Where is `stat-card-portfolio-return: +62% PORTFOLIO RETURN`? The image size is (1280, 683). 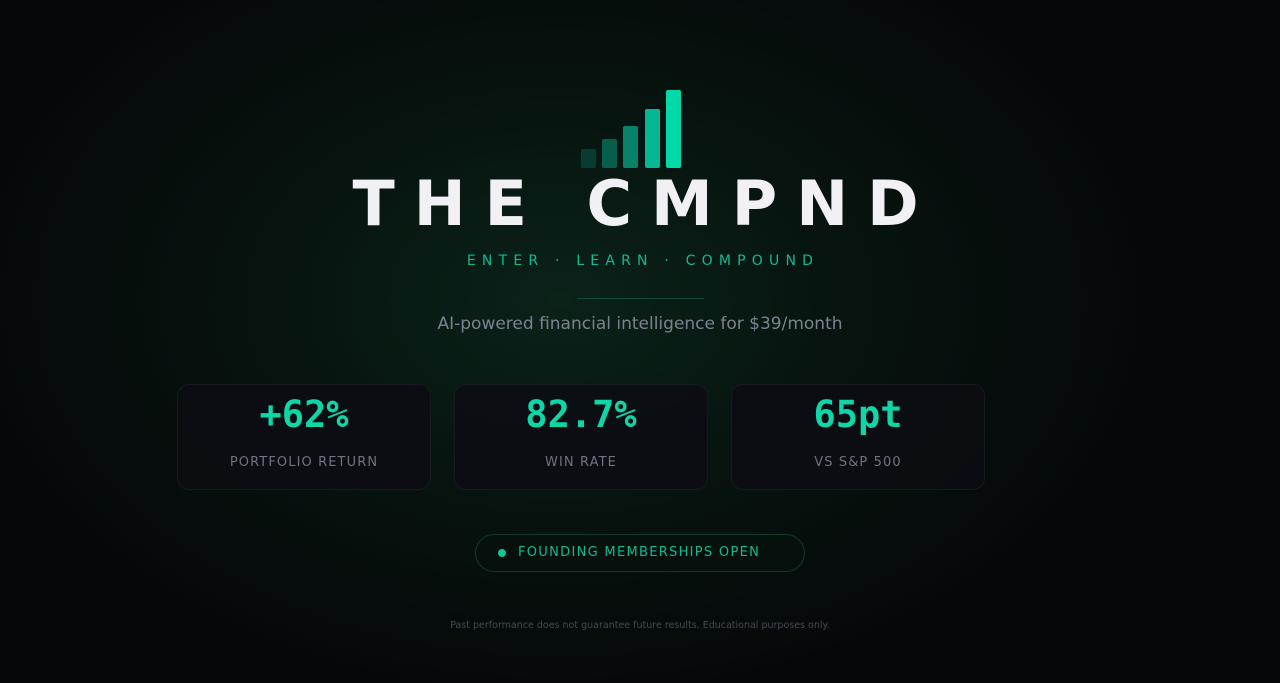 stat-card-portfolio-return: +62% PORTFOLIO RETURN is located at coordinates (304, 437).